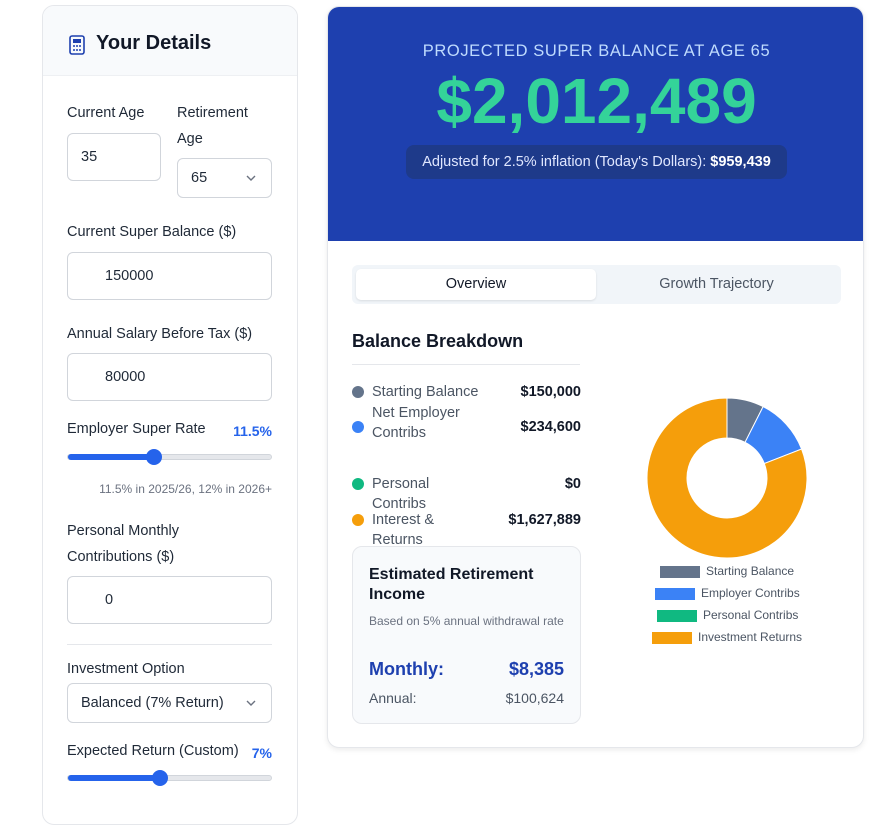 The image size is (896, 825). What do you see at coordinates (406, 669) in the screenshot?
I see `monthly-label: Monthly:` at bounding box center [406, 669].